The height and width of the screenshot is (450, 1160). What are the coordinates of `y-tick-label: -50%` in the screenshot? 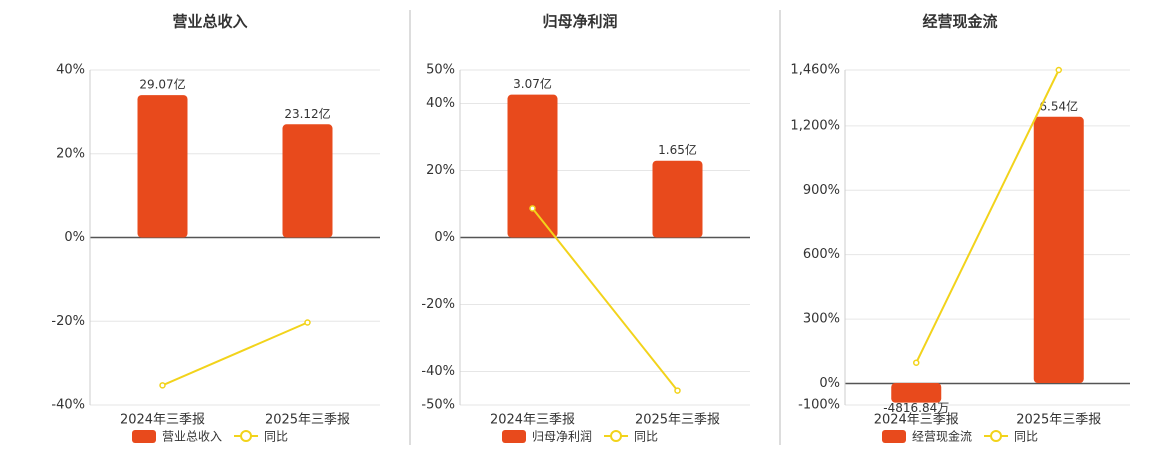 It's located at (438, 405).